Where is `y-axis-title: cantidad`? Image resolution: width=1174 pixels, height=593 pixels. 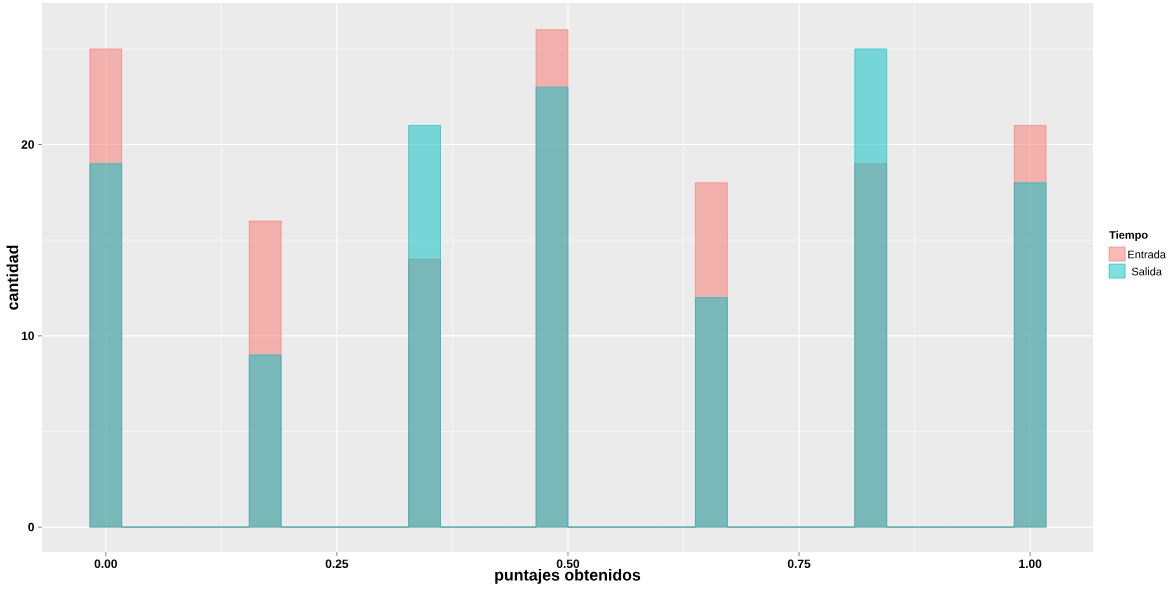
y-axis-title: cantidad is located at coordinates (12, 277).